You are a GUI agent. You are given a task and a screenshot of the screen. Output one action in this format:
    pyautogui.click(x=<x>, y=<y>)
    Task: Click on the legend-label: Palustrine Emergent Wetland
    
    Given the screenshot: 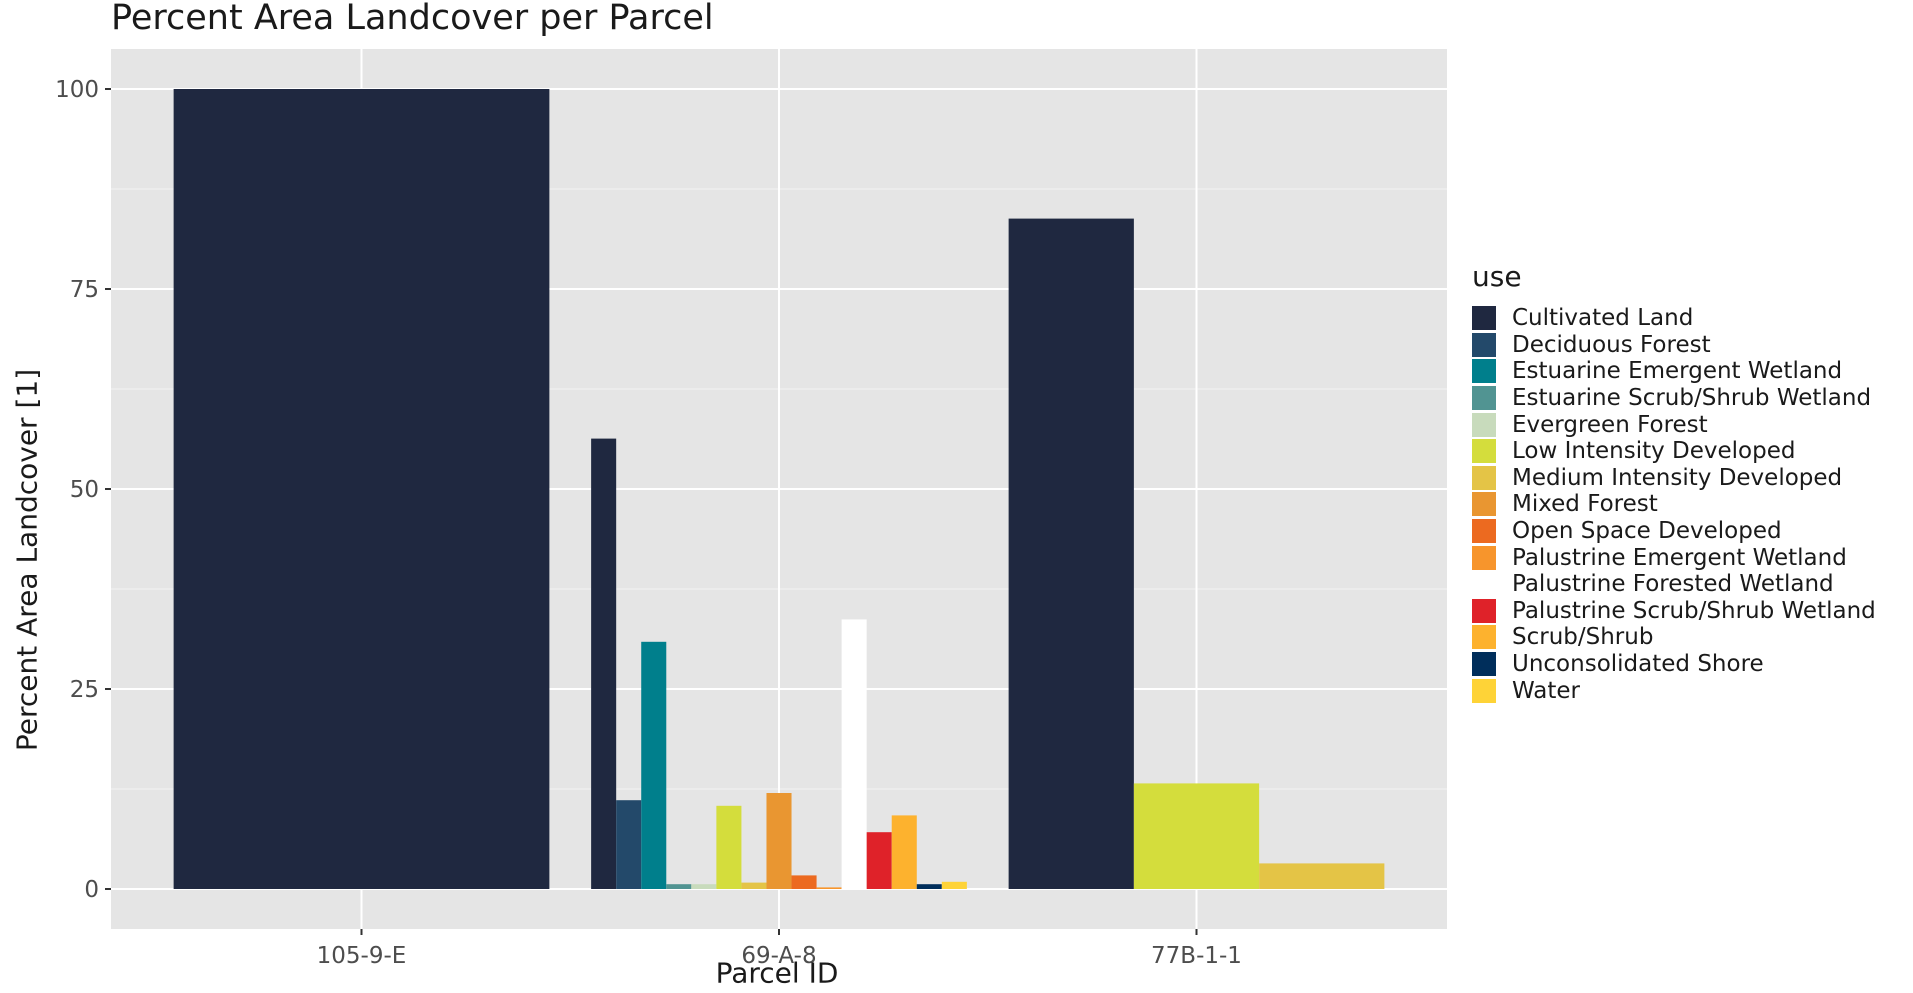 What is the action you would take?
    pyautogui.click(x=1679, y=557)
    